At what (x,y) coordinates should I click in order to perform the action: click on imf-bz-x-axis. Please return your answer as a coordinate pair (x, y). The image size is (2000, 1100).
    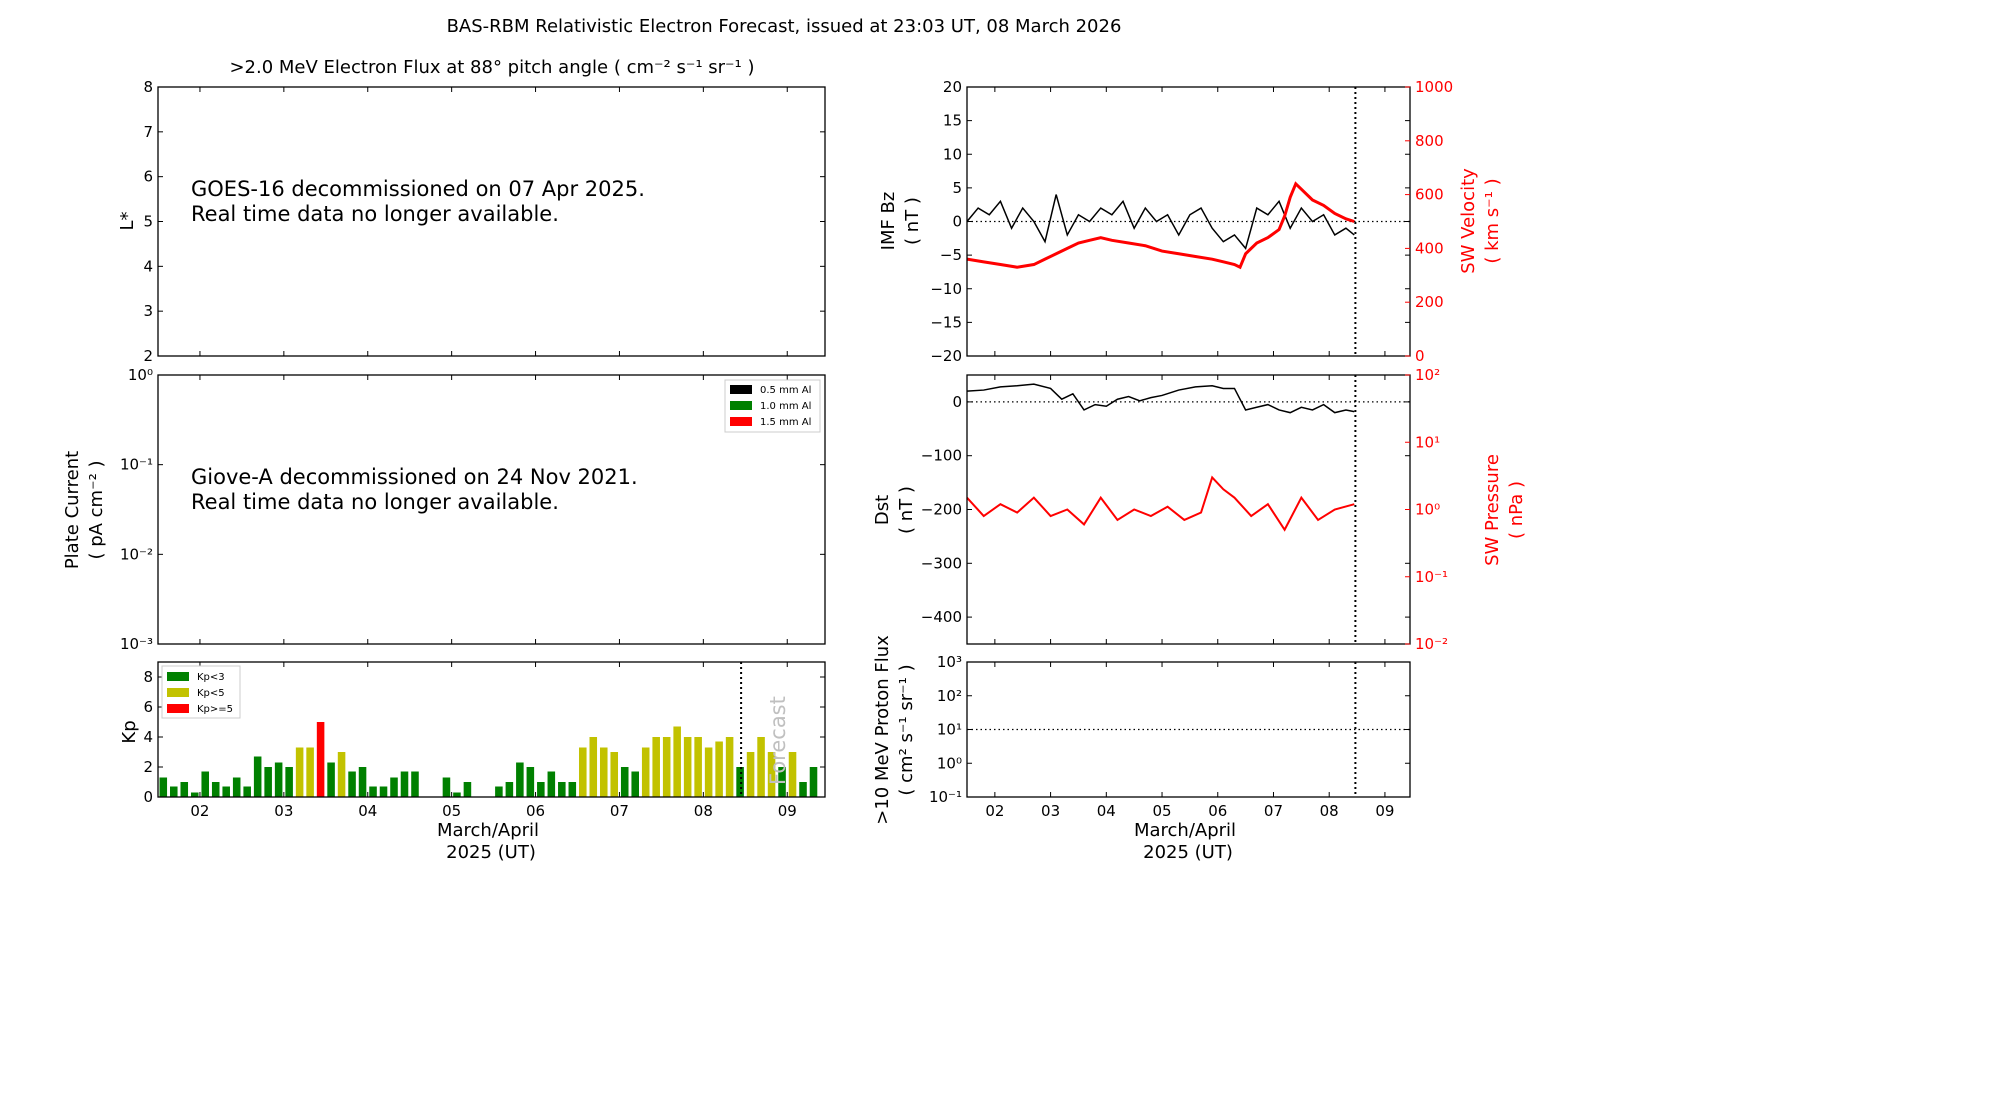
    Looking at the image, I should click on (1190, 221).